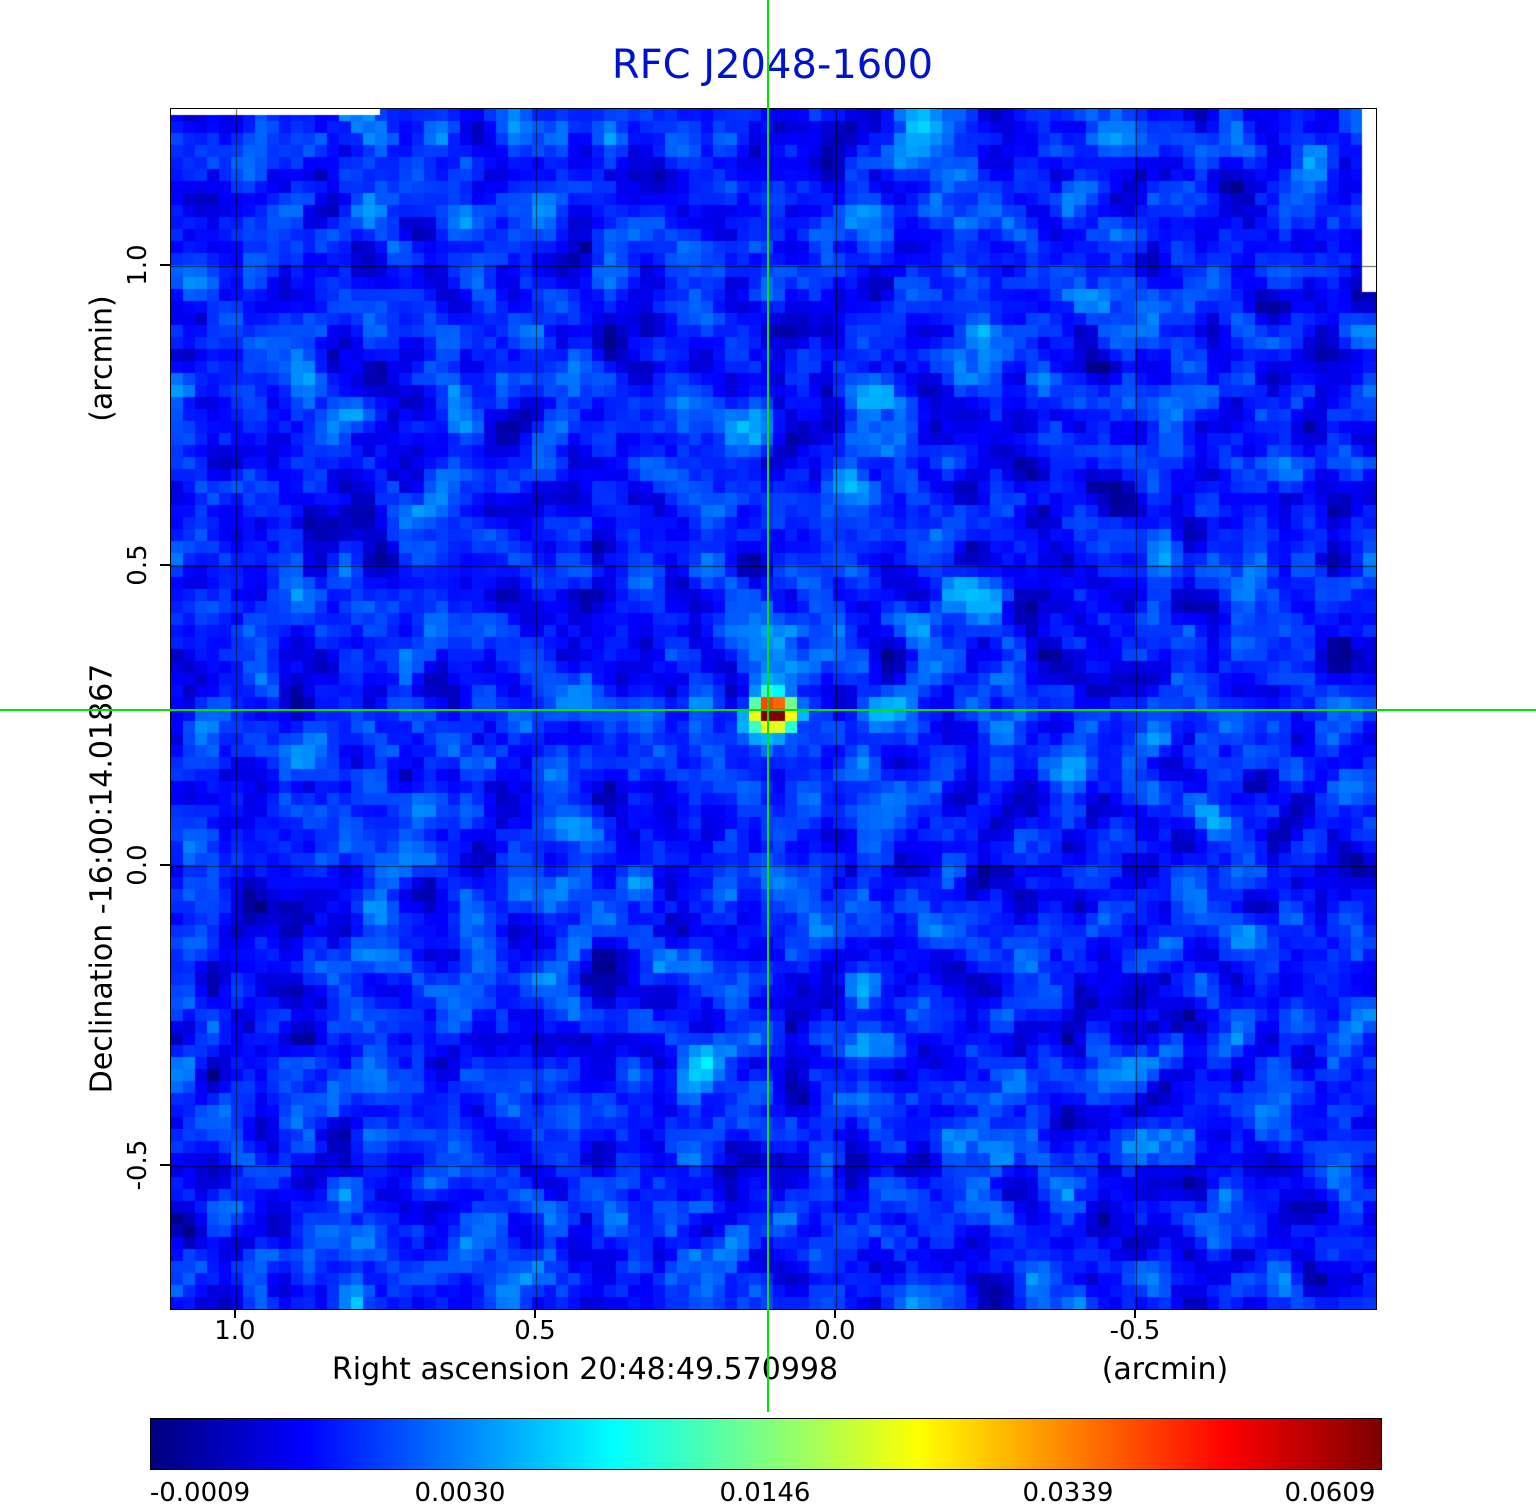 Image resolution: width=1536 pixels, height=1511 pixels. Describe the element at coordinates (138, 565) in the screenshot. I see `y-tick-label: 0.5` at that location.